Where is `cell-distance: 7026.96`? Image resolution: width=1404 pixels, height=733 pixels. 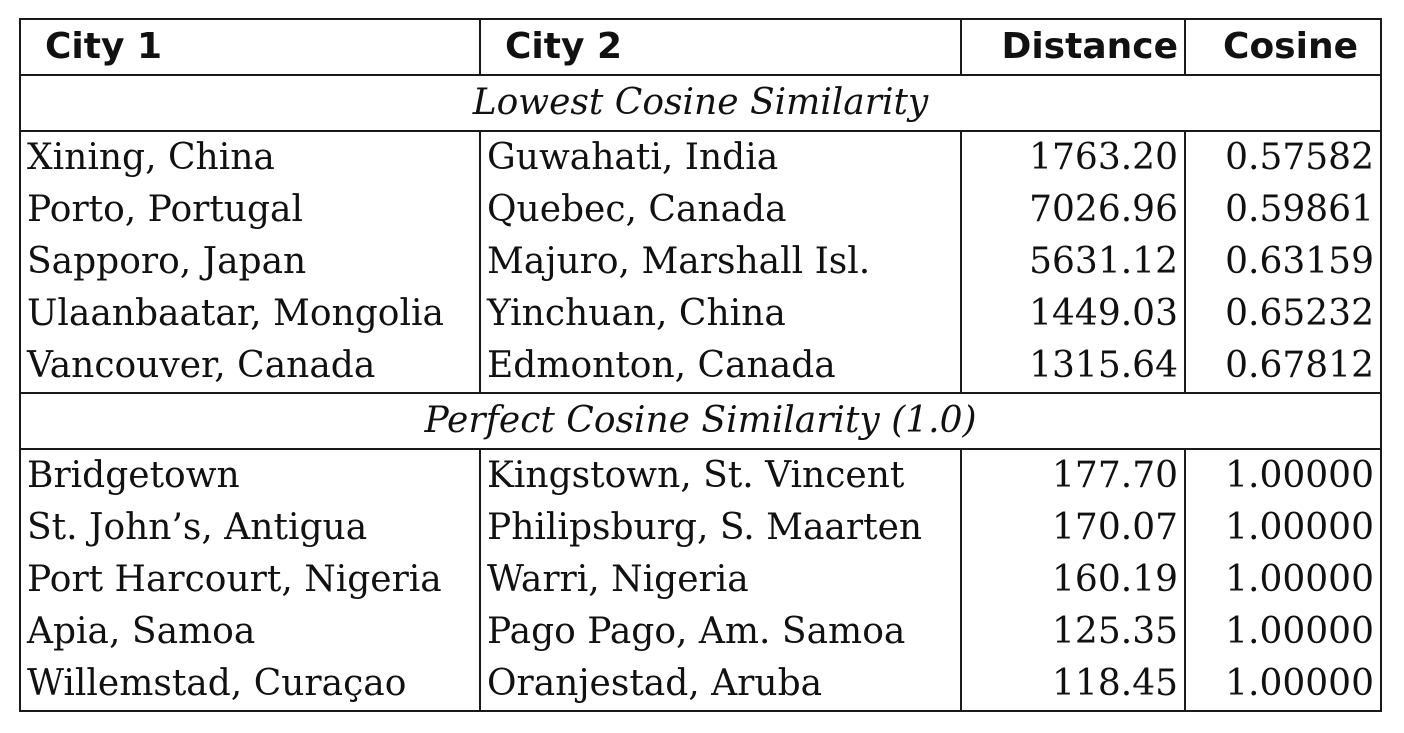 cell-distance: 7026.96 is located at coordinates (1073, 210).